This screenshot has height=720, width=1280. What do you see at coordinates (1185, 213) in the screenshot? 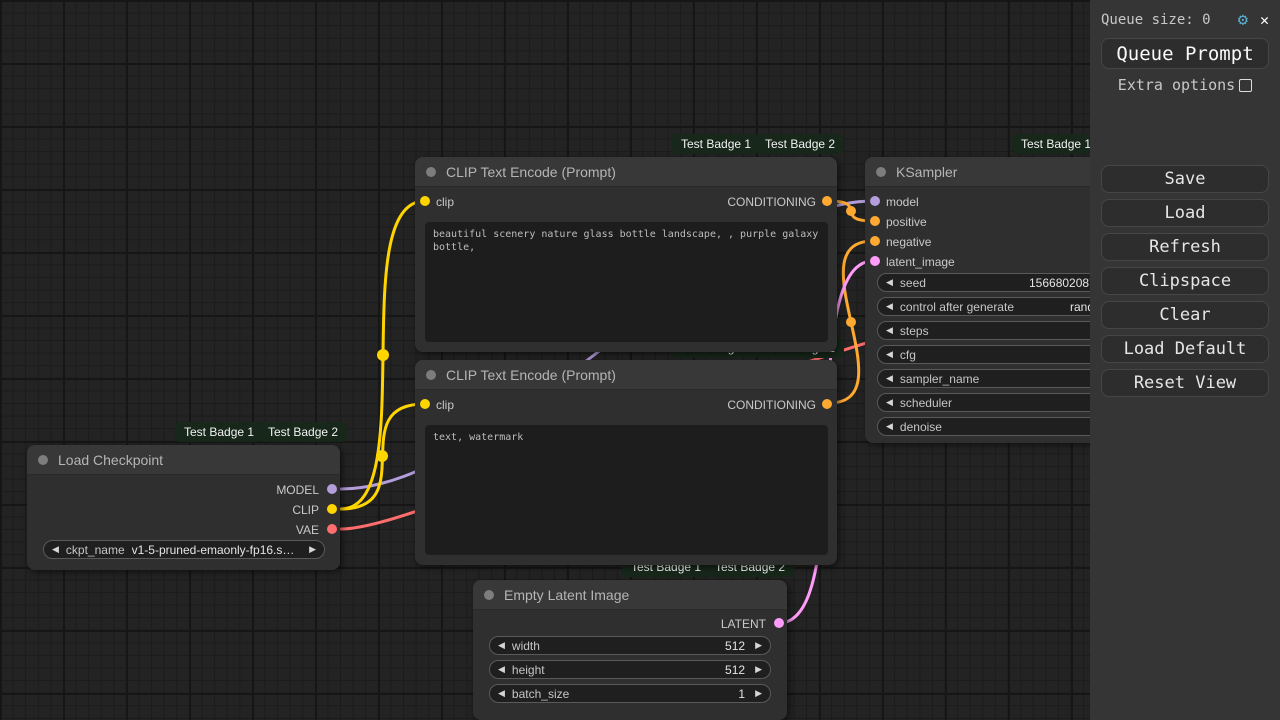
I see `load-button: Load` at bounding box center [1185, 213].